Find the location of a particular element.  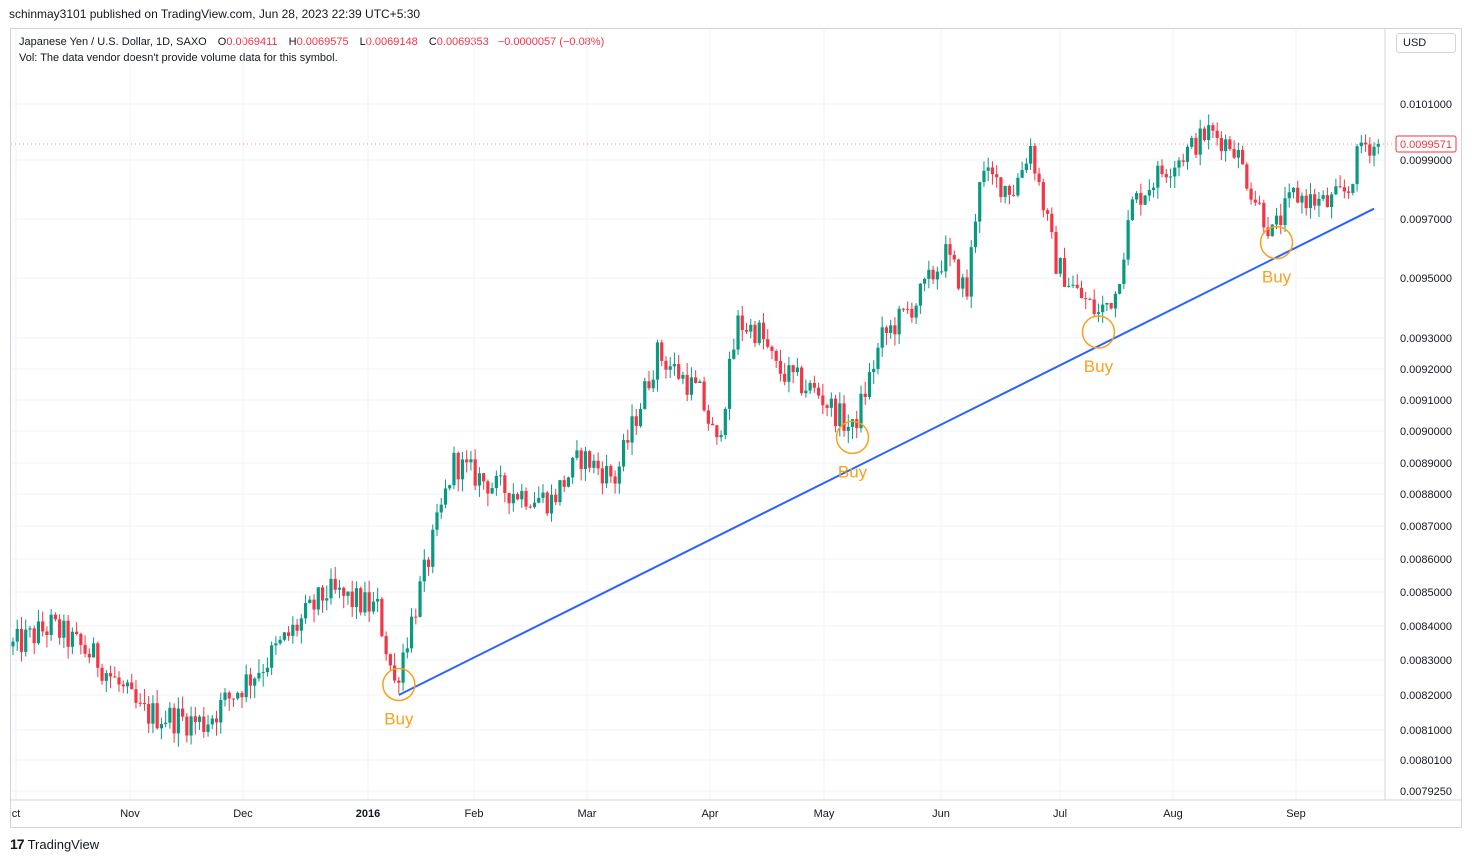

buy-circle is located at coordinates (1098, 332).